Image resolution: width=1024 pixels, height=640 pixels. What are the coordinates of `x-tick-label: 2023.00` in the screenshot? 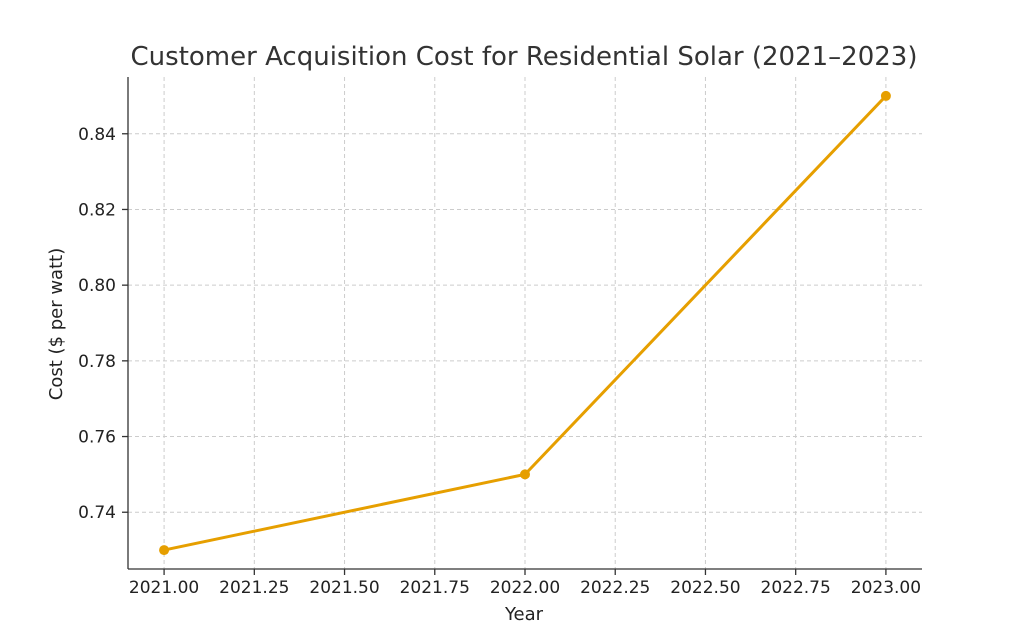 It's located at (886, 588).